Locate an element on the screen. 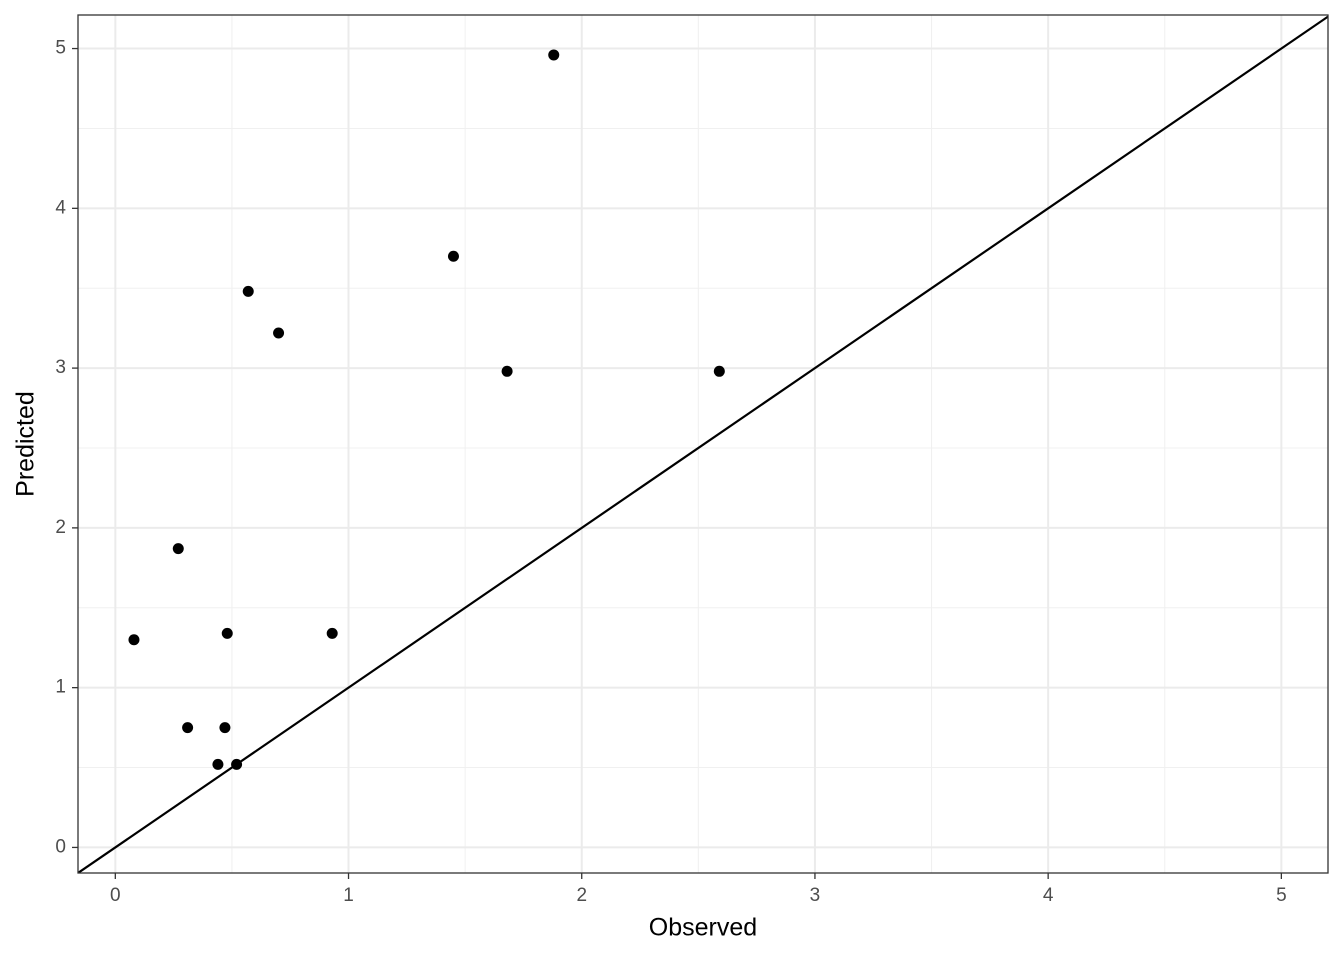 The image size is (1344, 960). y-tick-label: 1 is located at coordinates (60, 687).